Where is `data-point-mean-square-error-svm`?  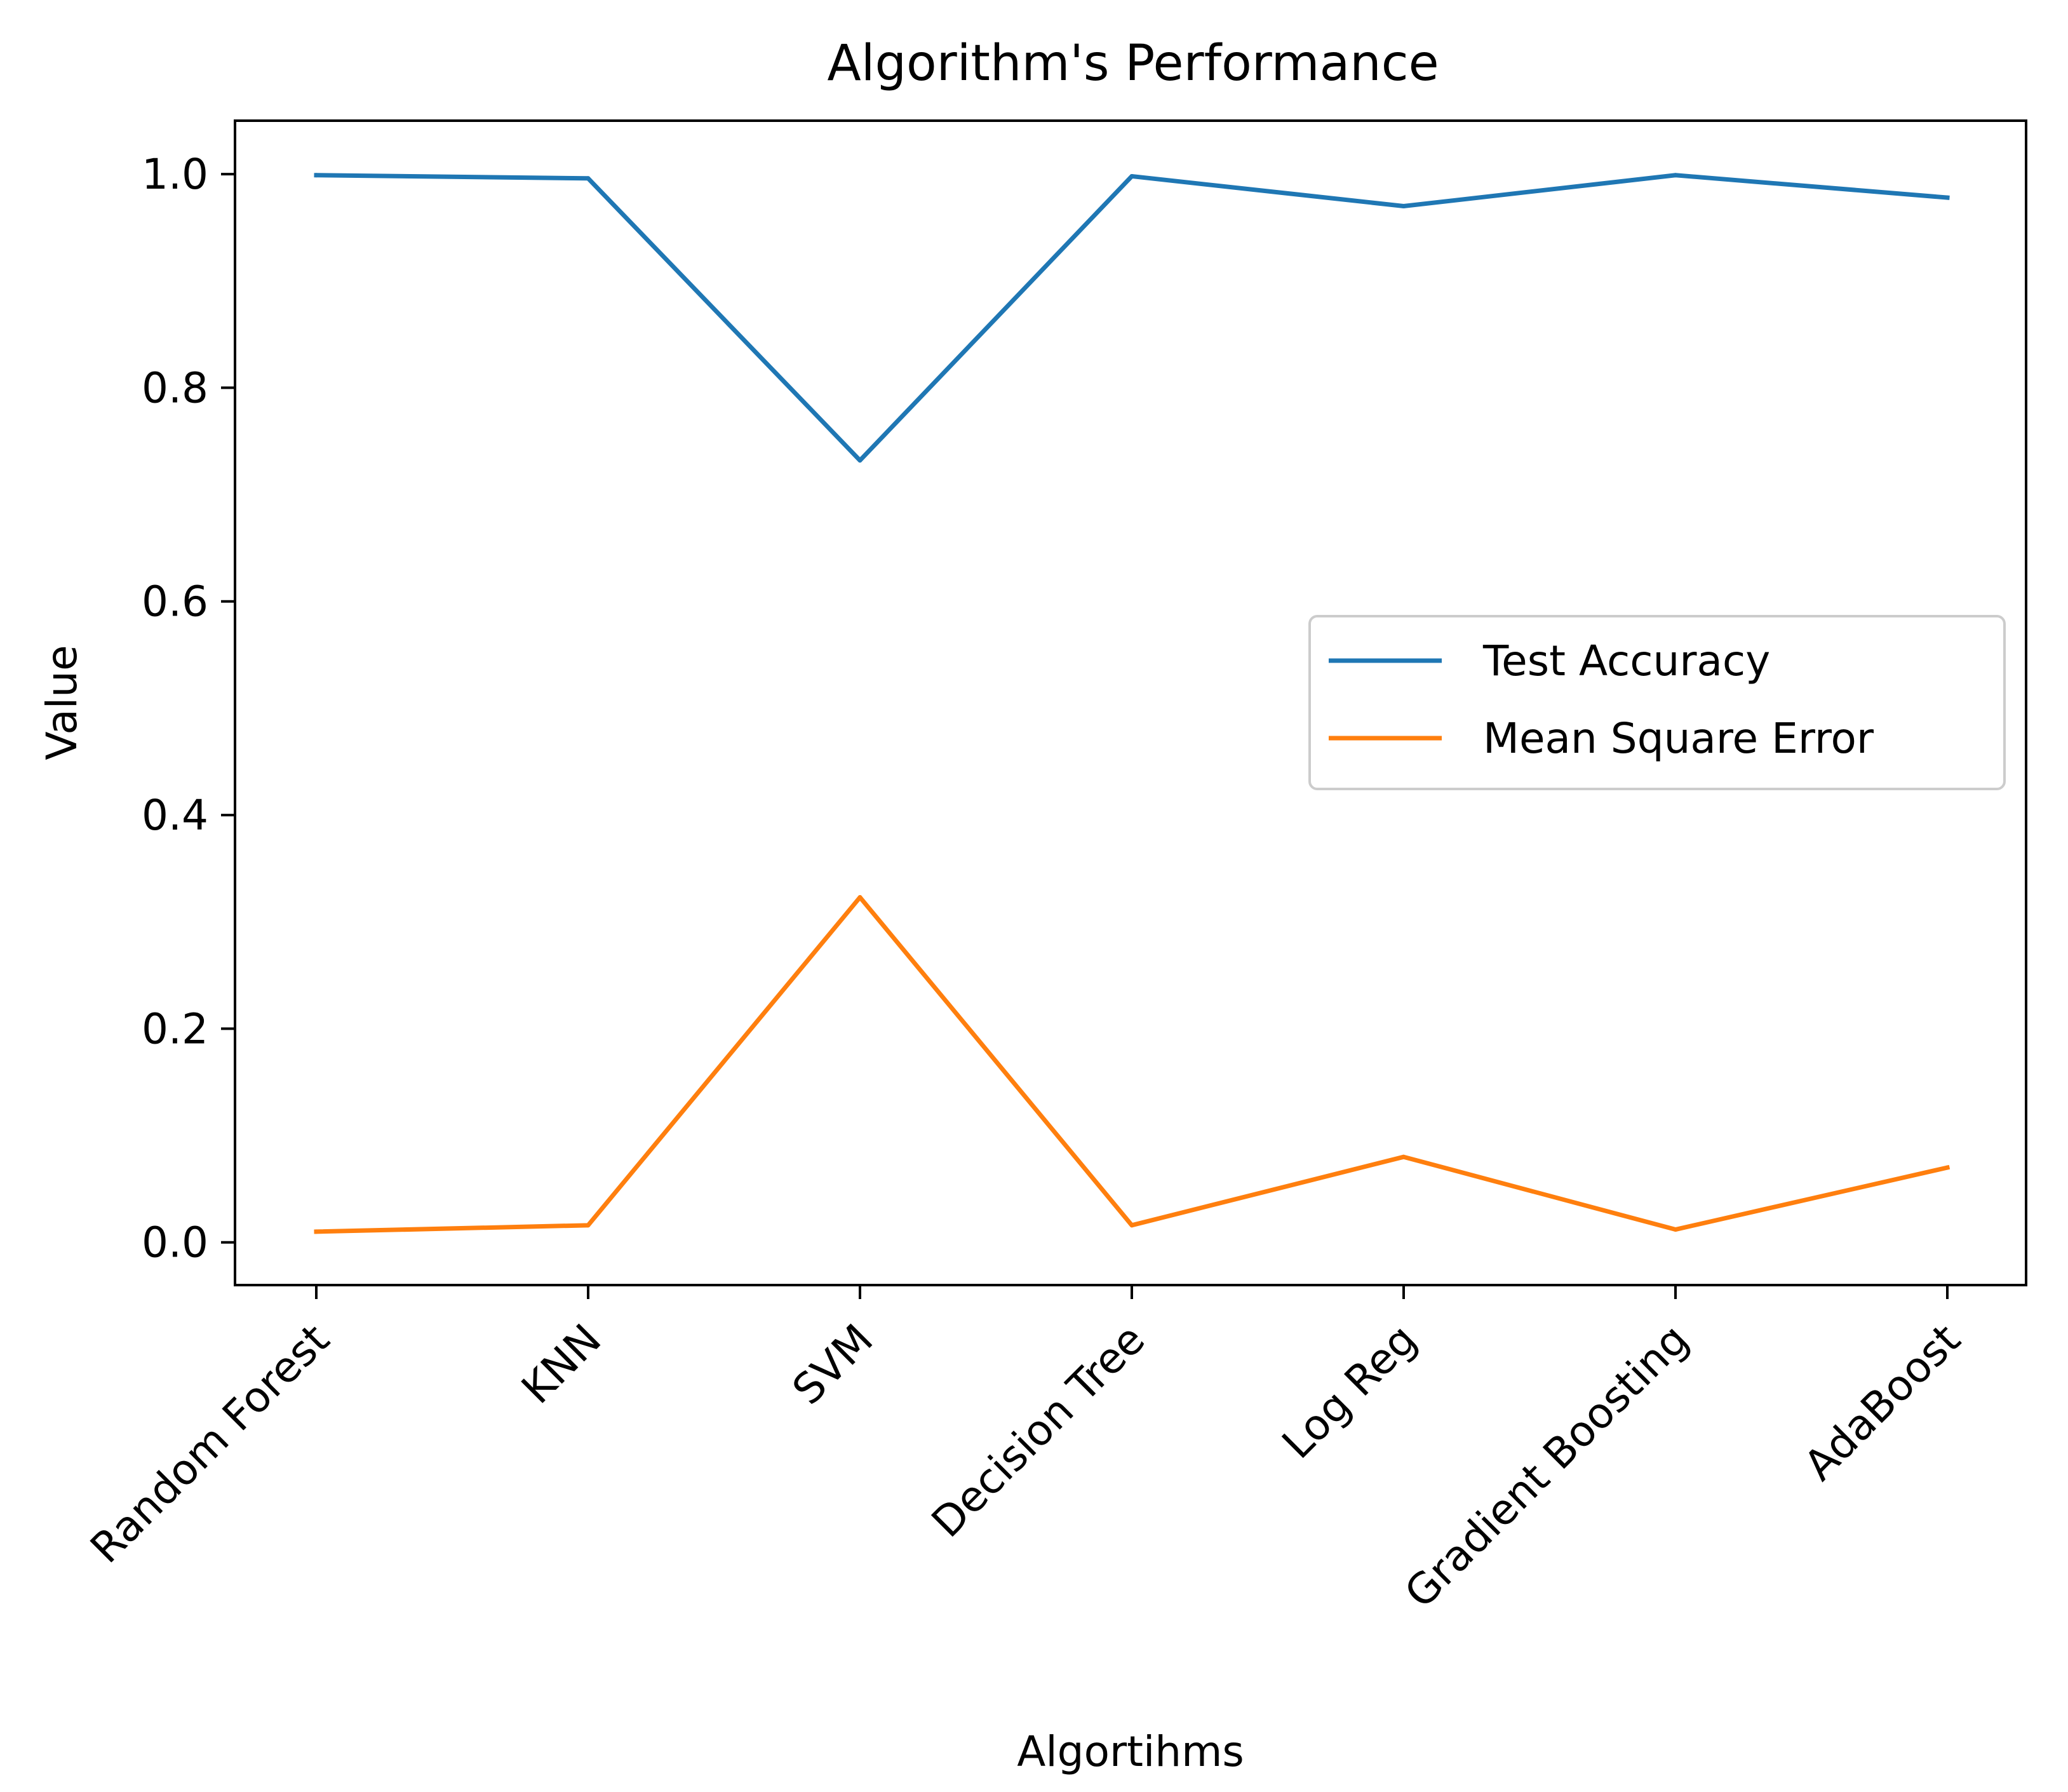
data-point-mean-square-error-svm is located at coordinates (860, 897).